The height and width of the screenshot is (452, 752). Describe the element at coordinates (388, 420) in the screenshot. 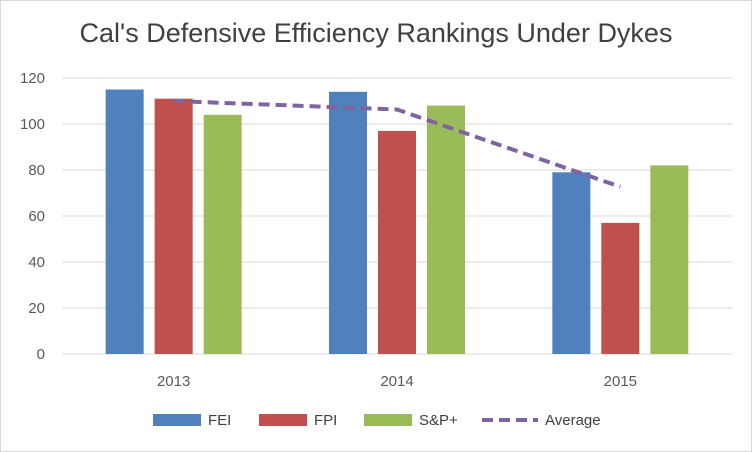

I see `legend-swatch-sp` at that location.